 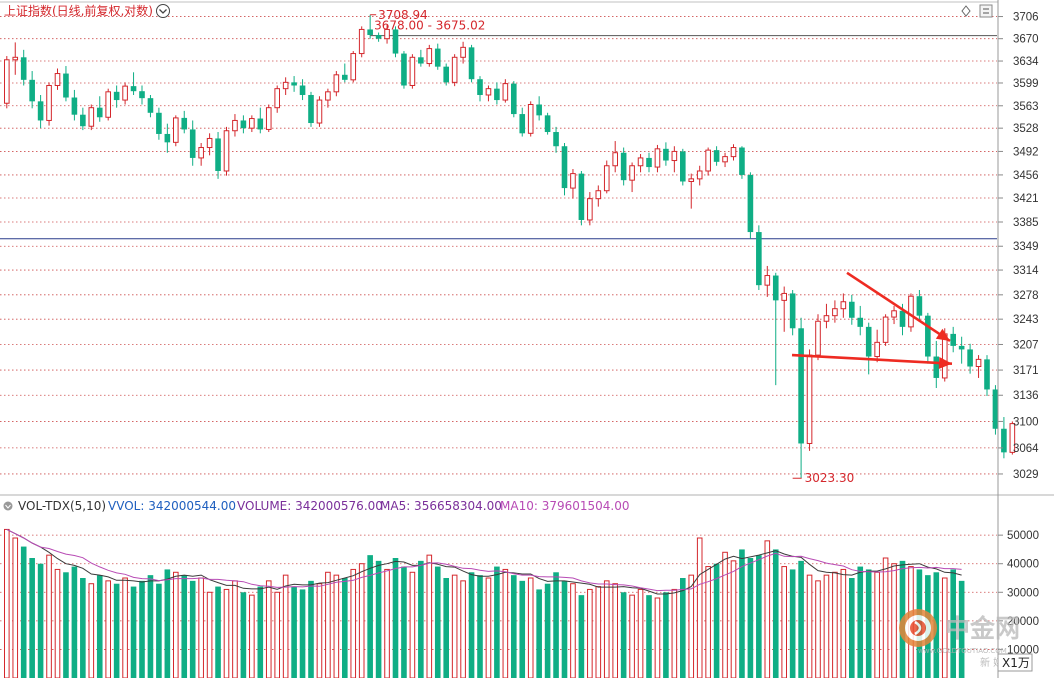 I want to click on volume-collapse-icon, so click(x=8, y=506).